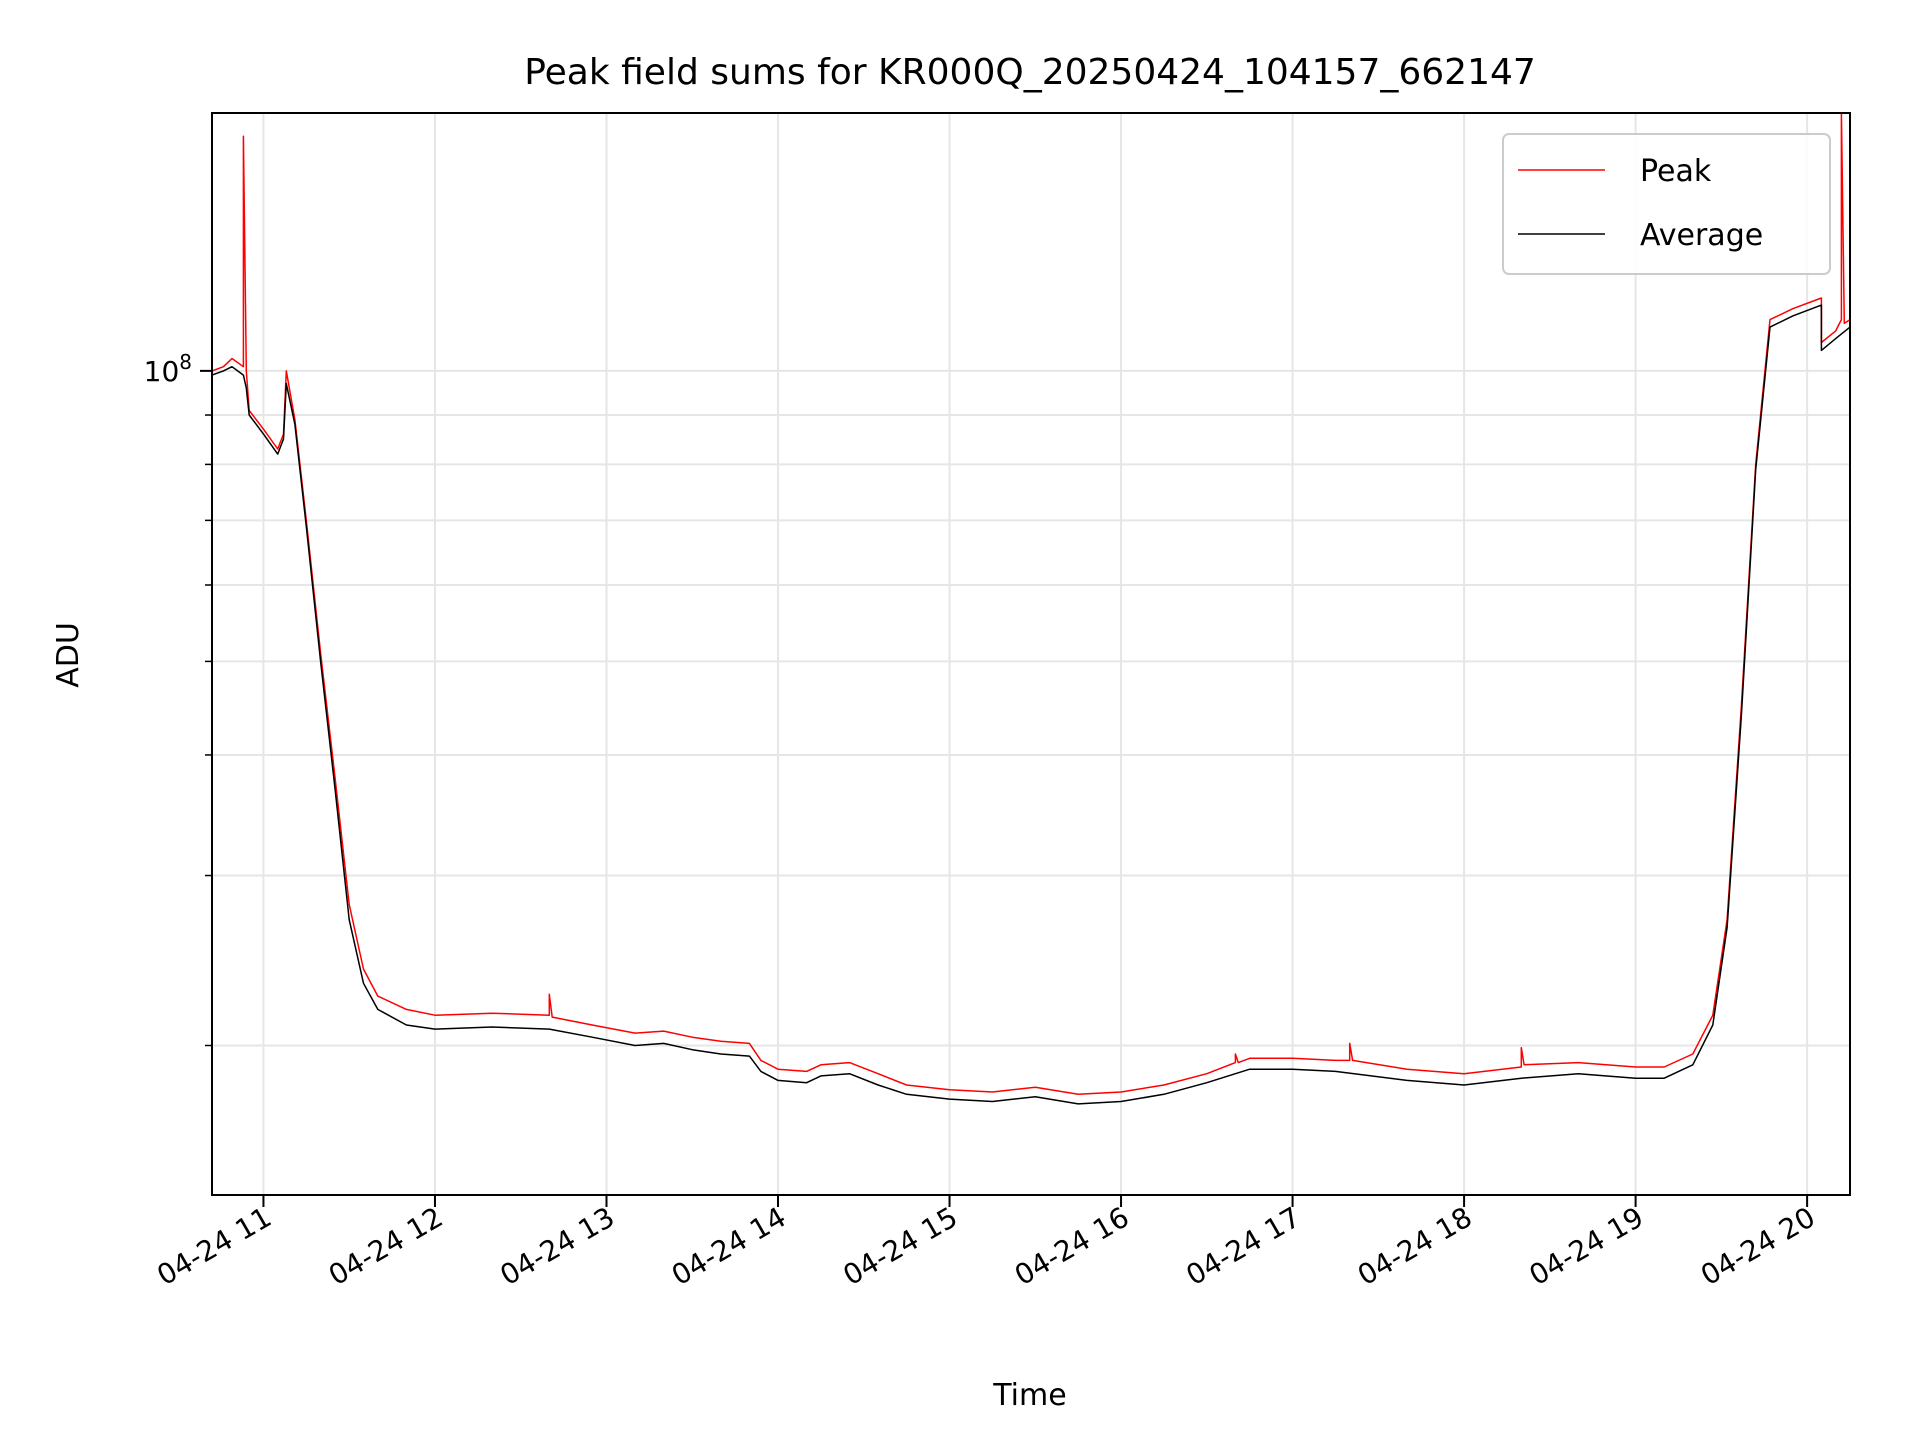  Describe the element at coordinates (1676, 171) in the screenshot. I see `legend-peak-label: Peak` at that location.